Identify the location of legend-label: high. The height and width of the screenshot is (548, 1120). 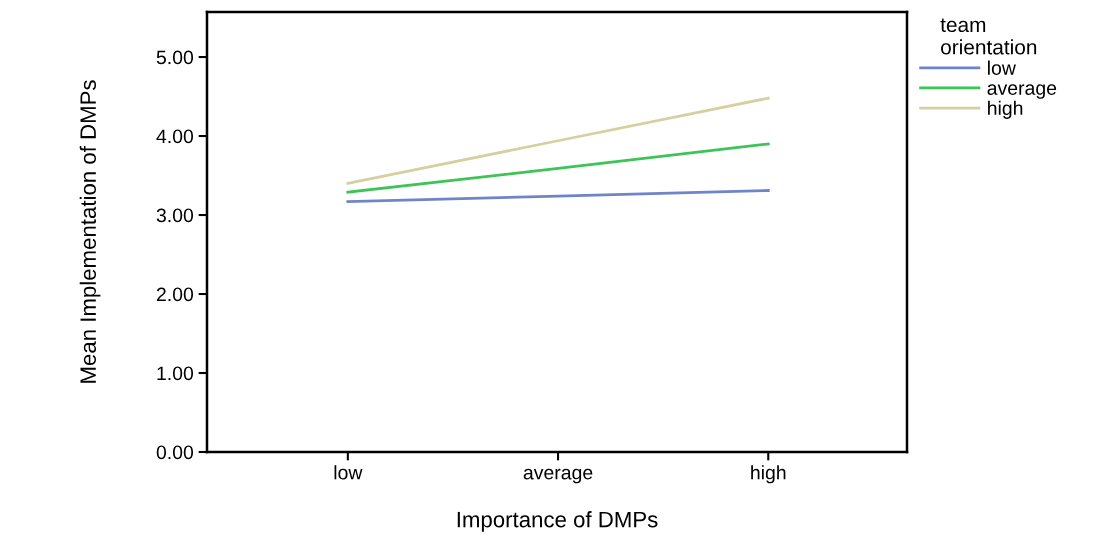
(1005, 109).